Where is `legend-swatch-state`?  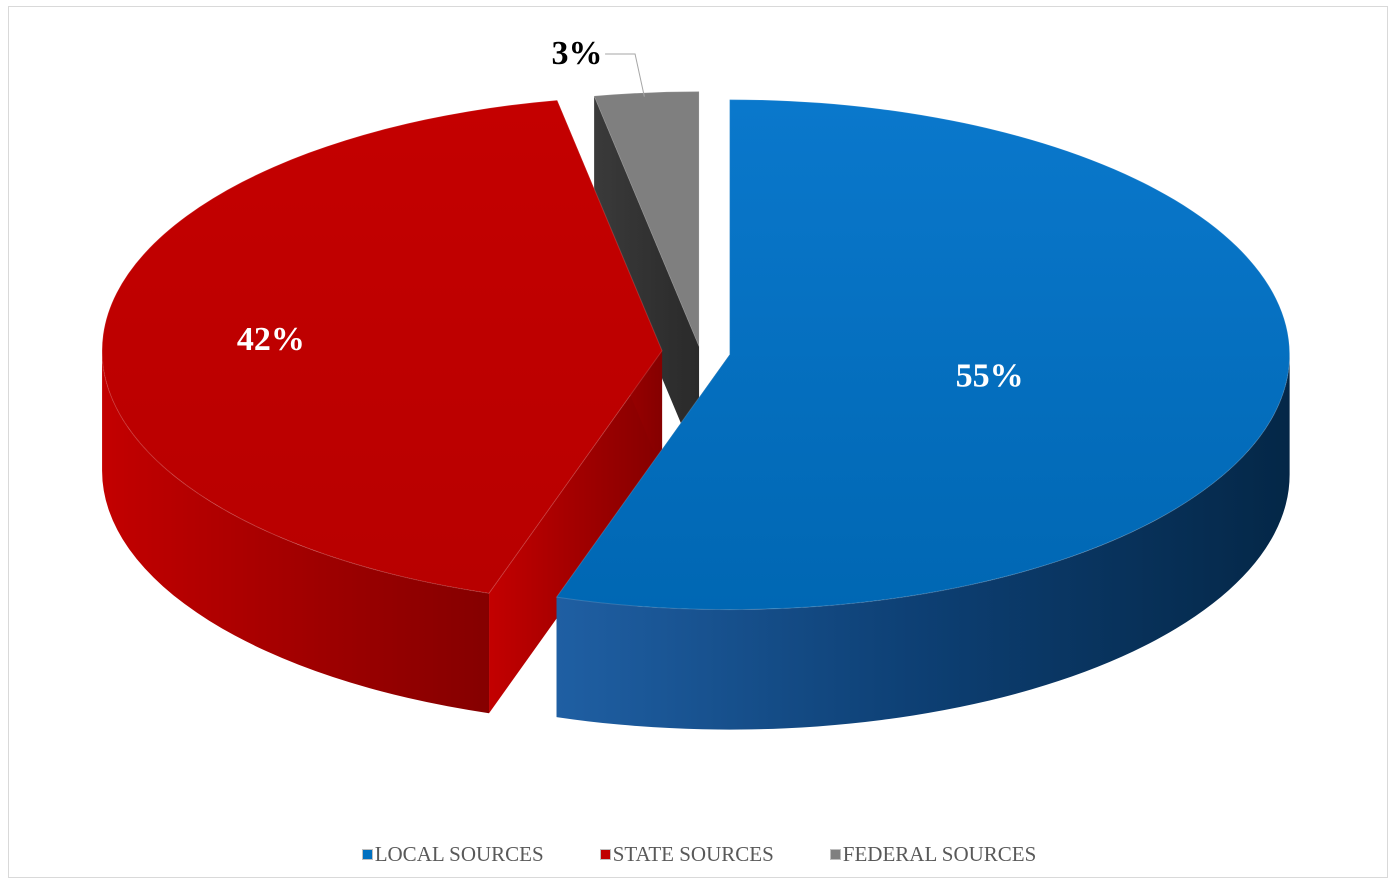
legend-swatch-state is located at coordinates (605, 854).